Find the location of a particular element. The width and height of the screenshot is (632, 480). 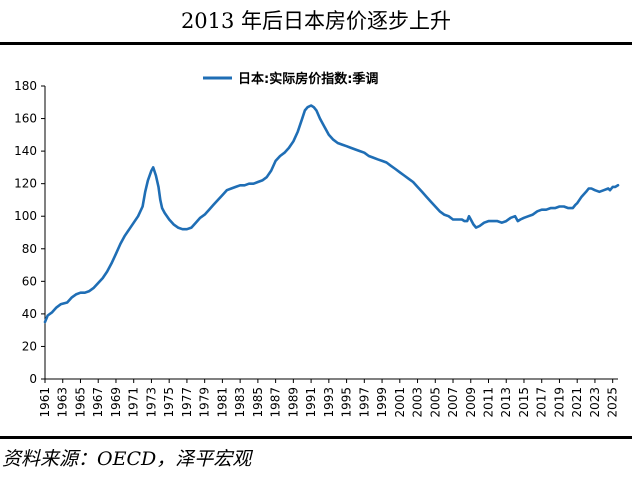

x-tick-label: 2019 is located at coordinates (559, 402).